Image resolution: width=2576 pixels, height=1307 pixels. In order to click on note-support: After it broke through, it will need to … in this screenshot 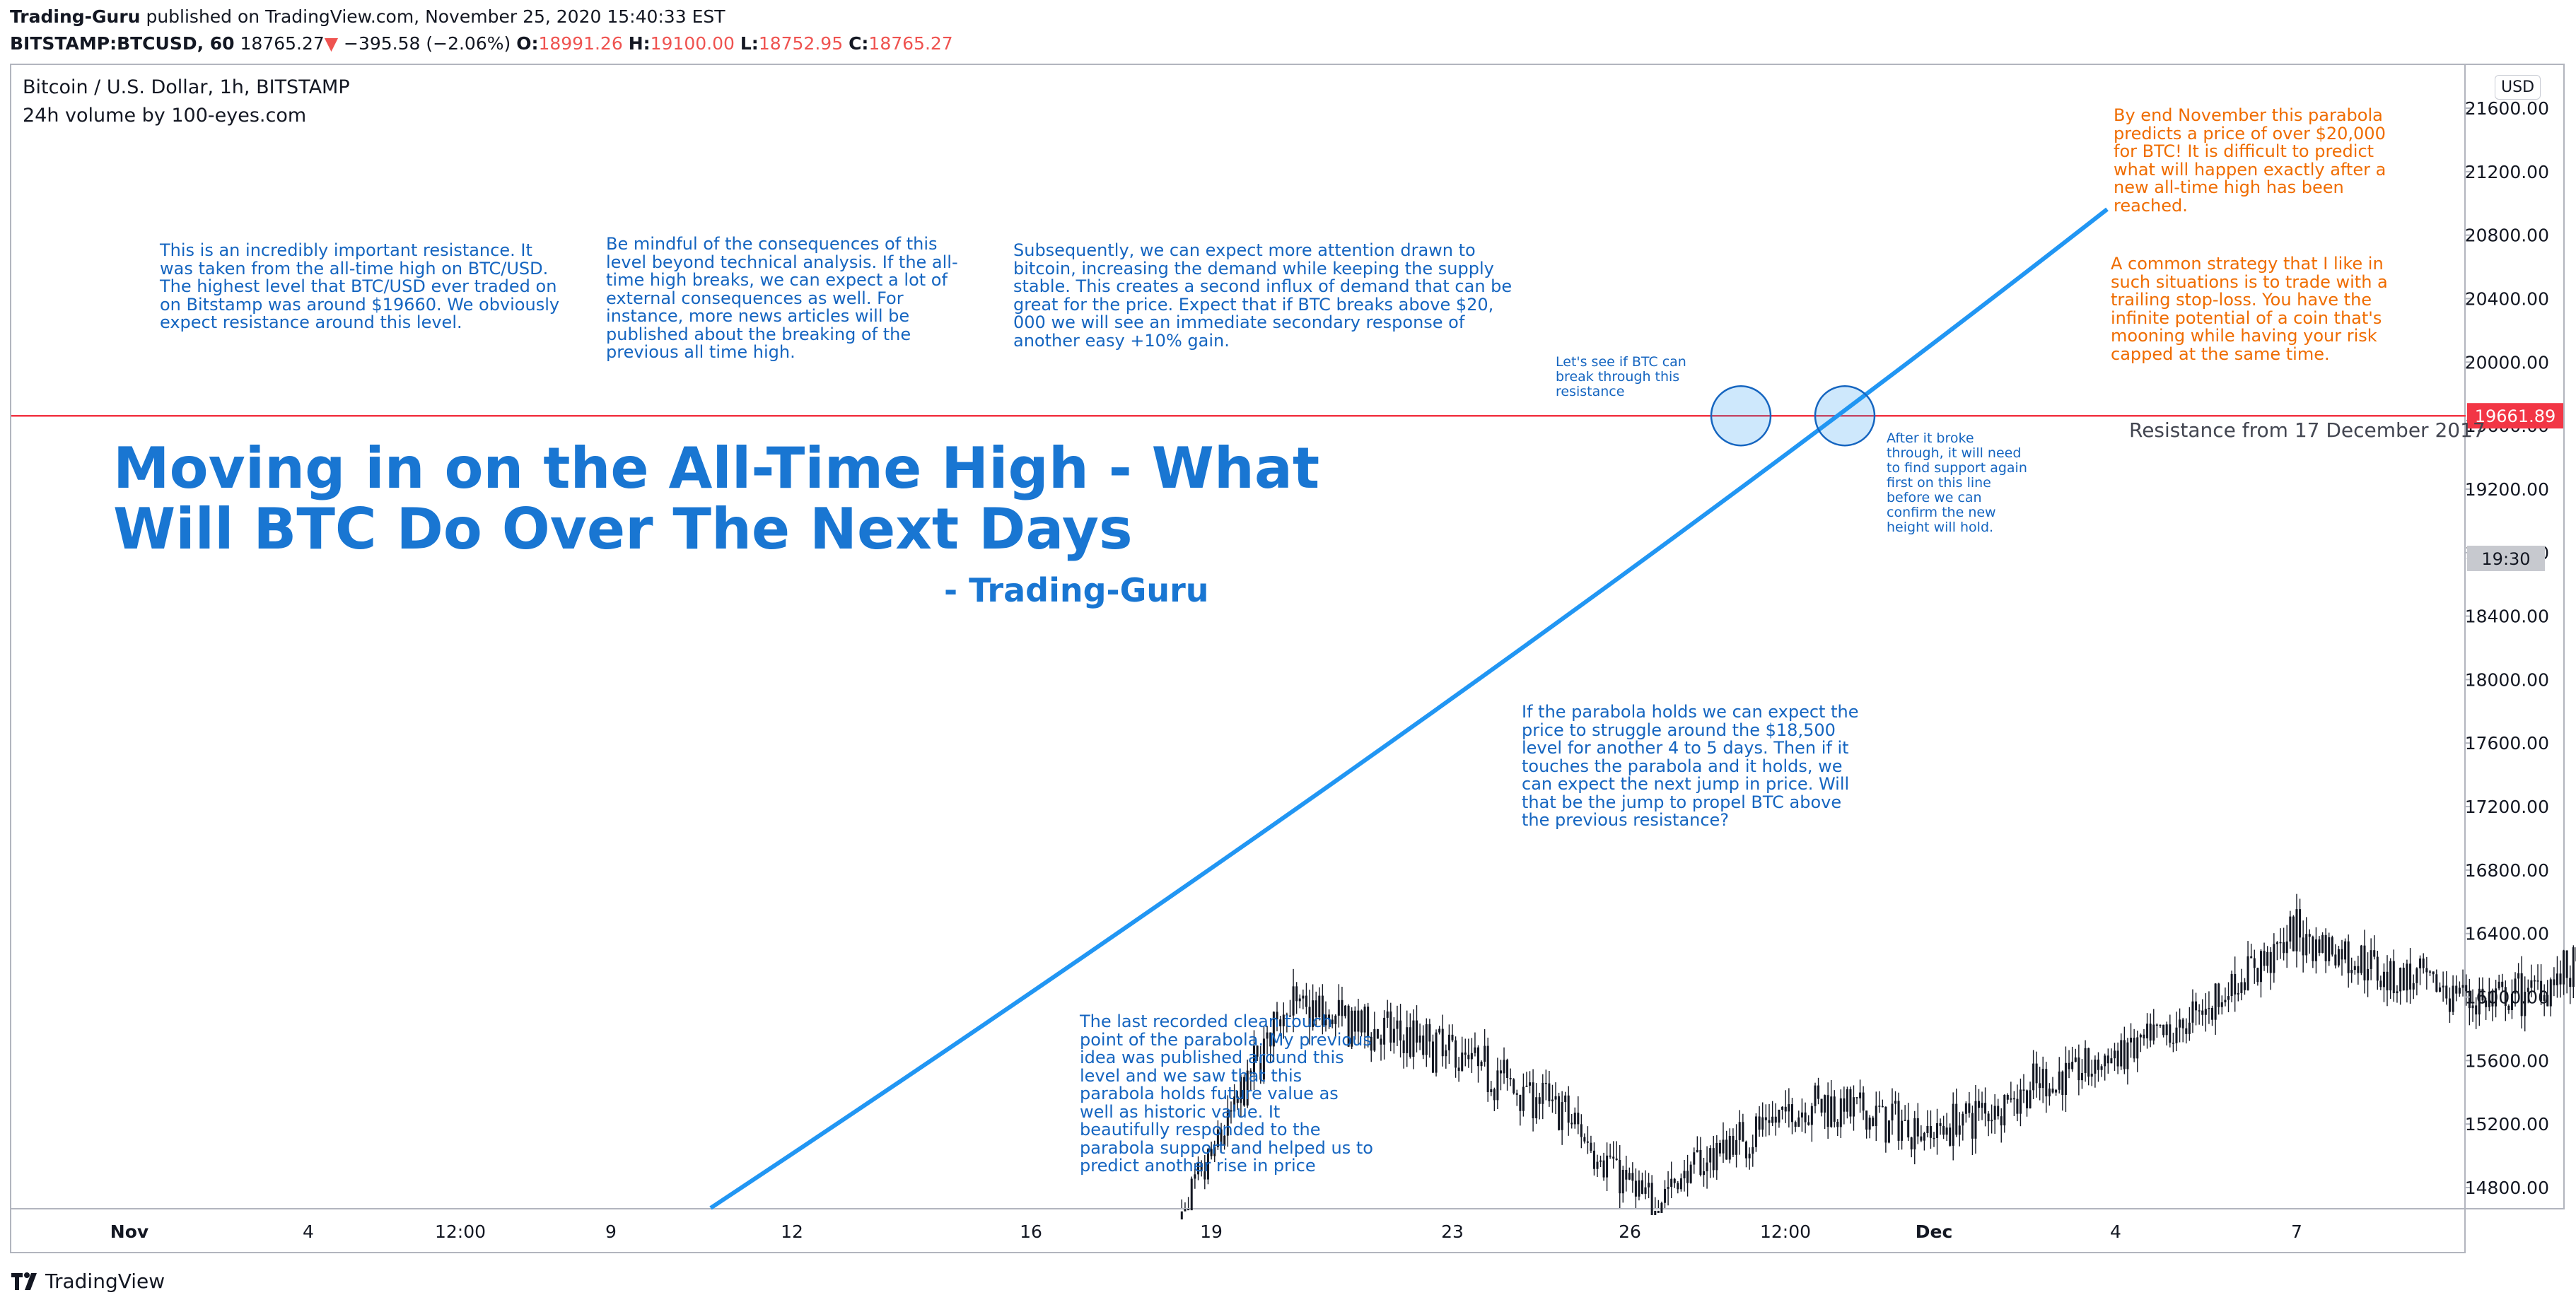, I will do `click(1957, 482)`.